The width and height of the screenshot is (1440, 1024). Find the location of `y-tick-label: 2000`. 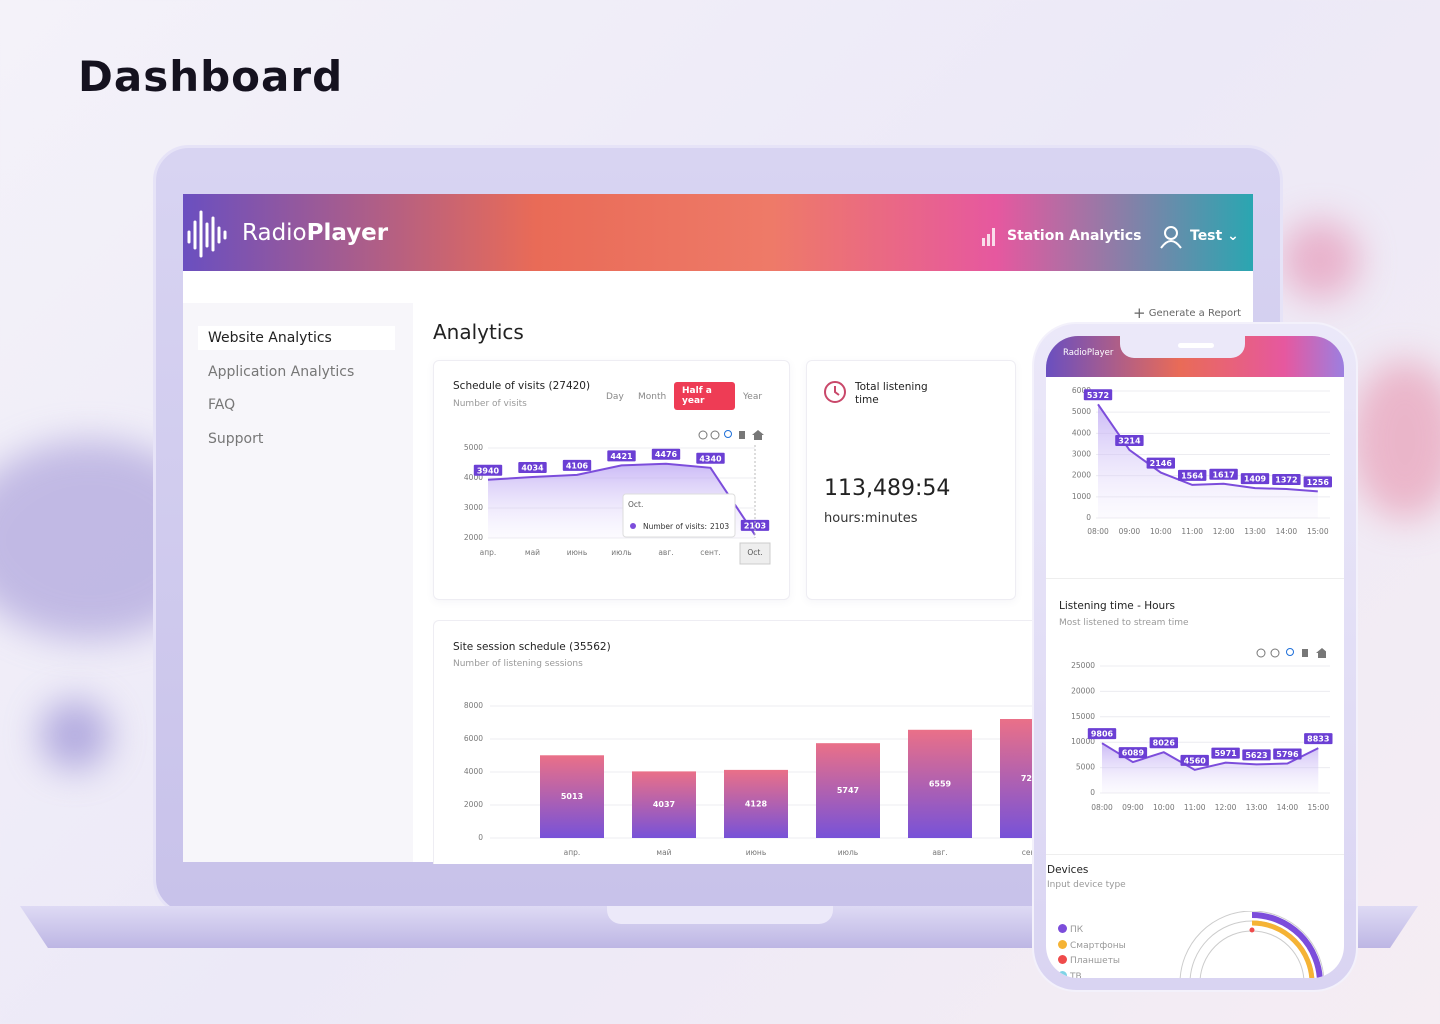

y-tick-label: 2000 is located at coordinates (473, 537).